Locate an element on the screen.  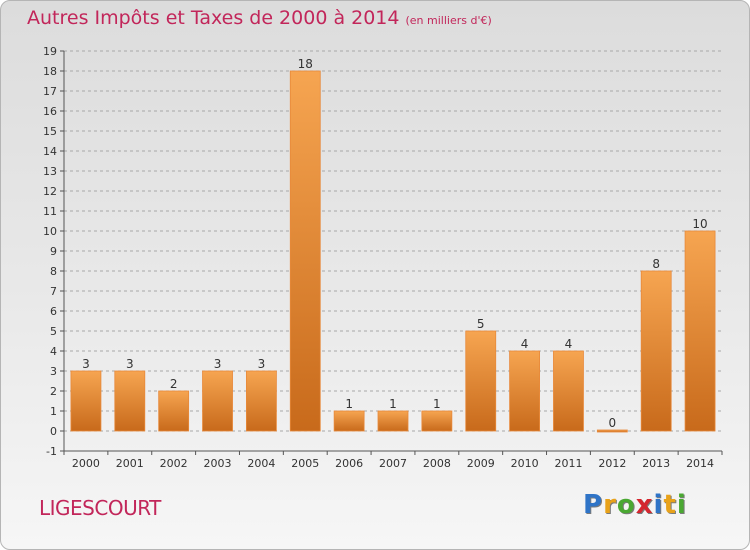
y-tick-label: 9 is located at coordinates (53, 251).